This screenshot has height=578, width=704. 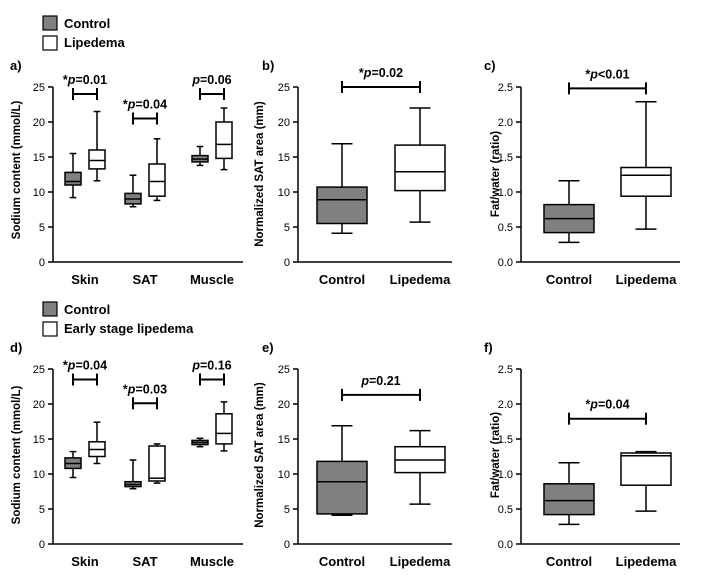 What do you see at coordinates (145, 389) in the screenshot?
I see `p-value-label: *p=0.03` at bounding box center [145, 389].